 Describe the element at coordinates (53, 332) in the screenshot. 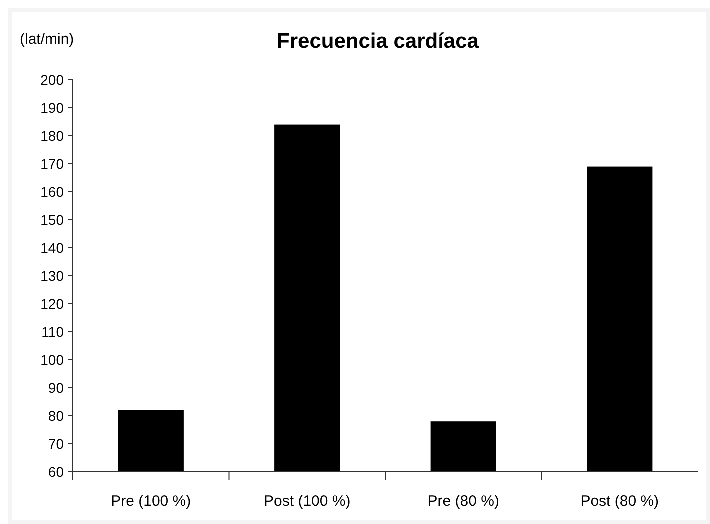

I see `y-tick-label: 110` at that location.